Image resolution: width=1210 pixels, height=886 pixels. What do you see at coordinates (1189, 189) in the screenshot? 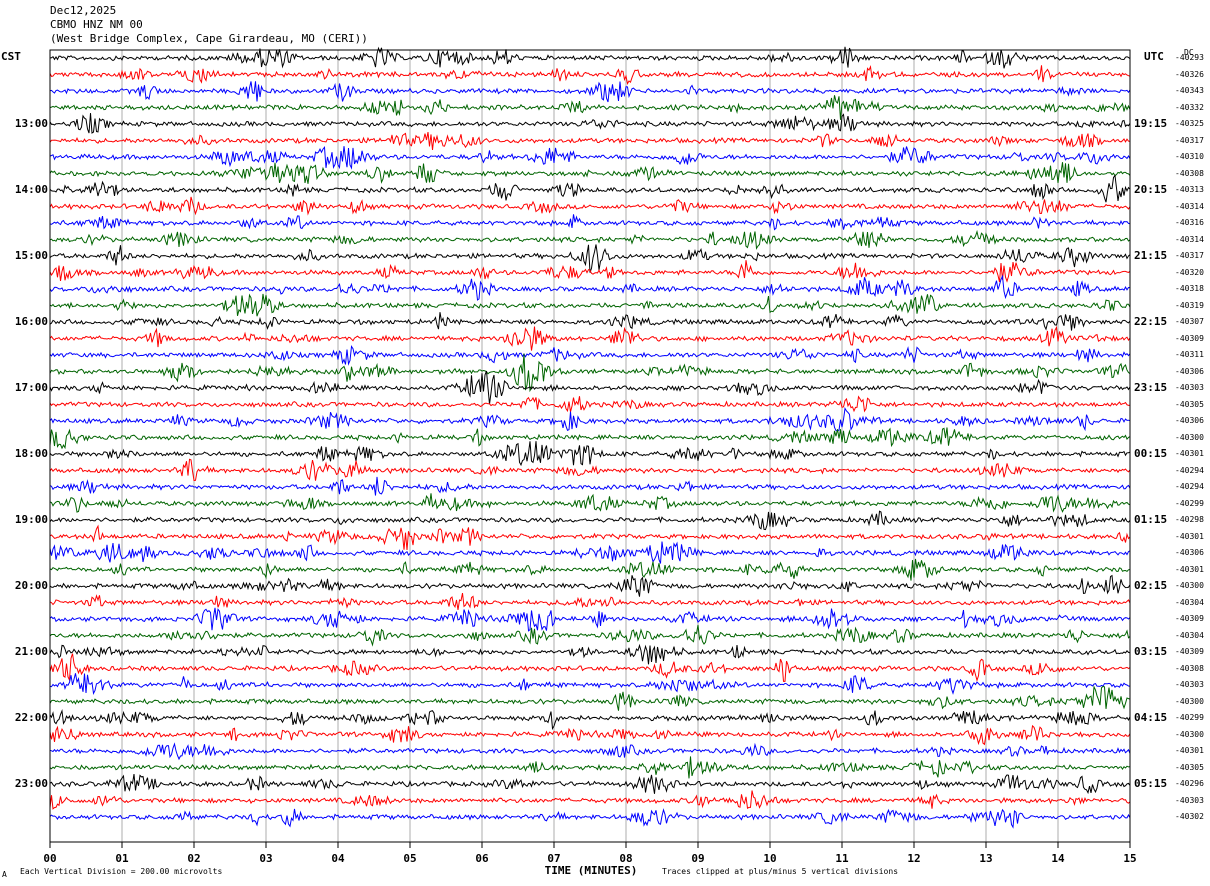
I see `dc-offset-label: -40313` at bounding box center [1189, 189].